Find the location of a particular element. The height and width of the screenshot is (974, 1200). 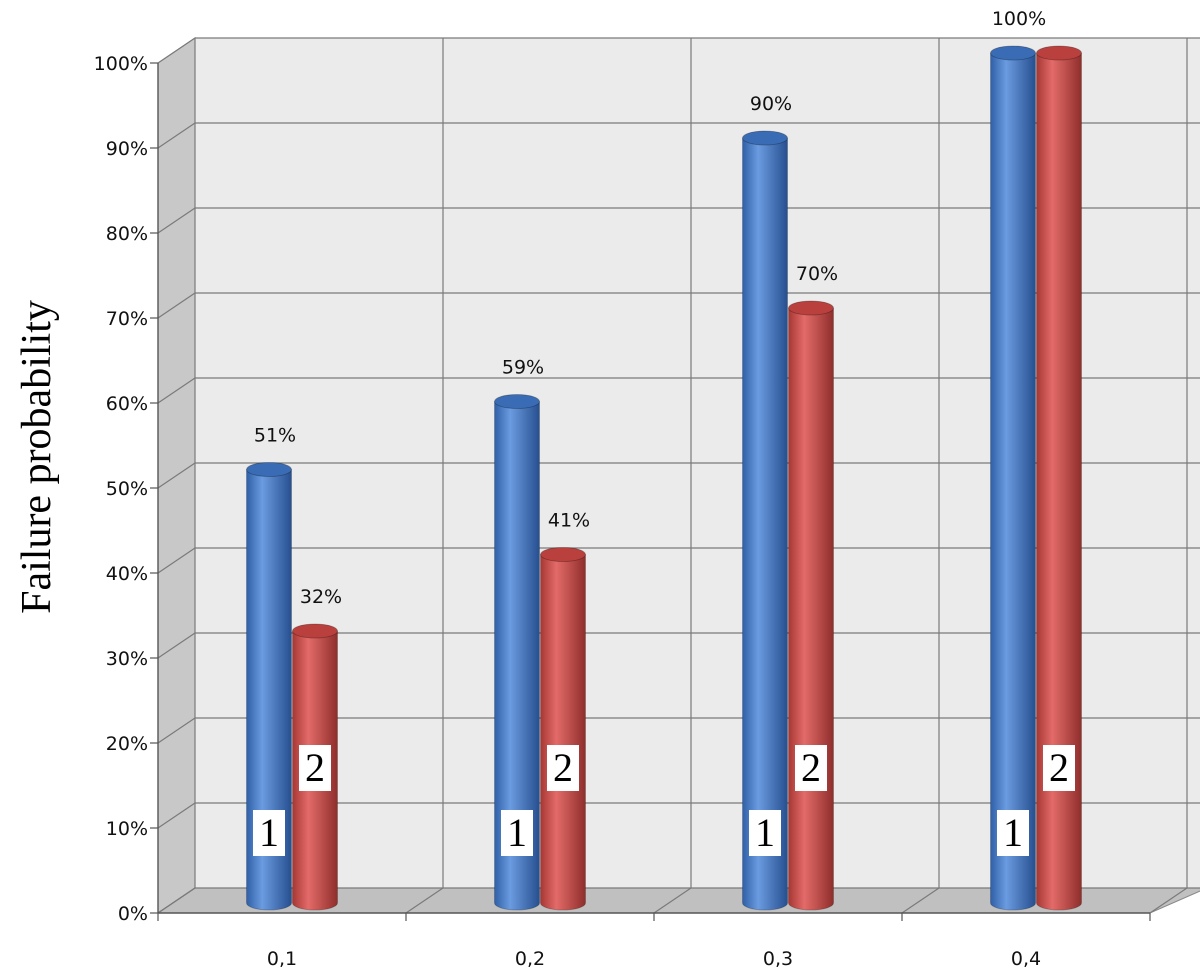

y-tick-label: 0% is located at coordinates (133, 914).